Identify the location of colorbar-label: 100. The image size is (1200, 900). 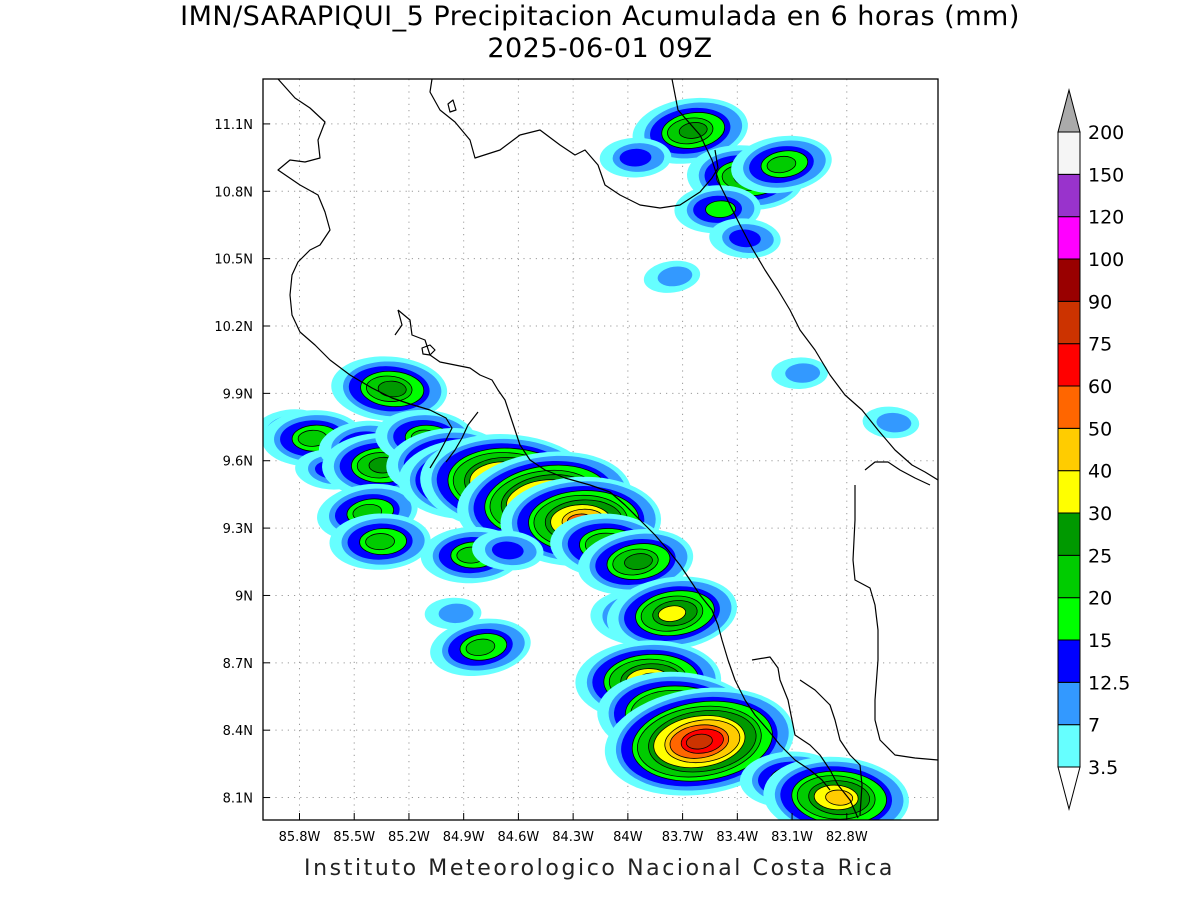
(1106, 260).